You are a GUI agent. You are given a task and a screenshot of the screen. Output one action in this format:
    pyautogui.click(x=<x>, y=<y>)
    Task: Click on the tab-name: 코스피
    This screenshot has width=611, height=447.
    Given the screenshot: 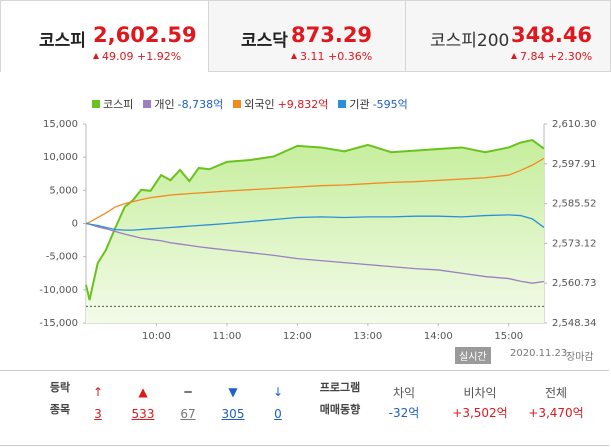 What is the action you would take?
    pyautogui.click(x=62, y=41)
    